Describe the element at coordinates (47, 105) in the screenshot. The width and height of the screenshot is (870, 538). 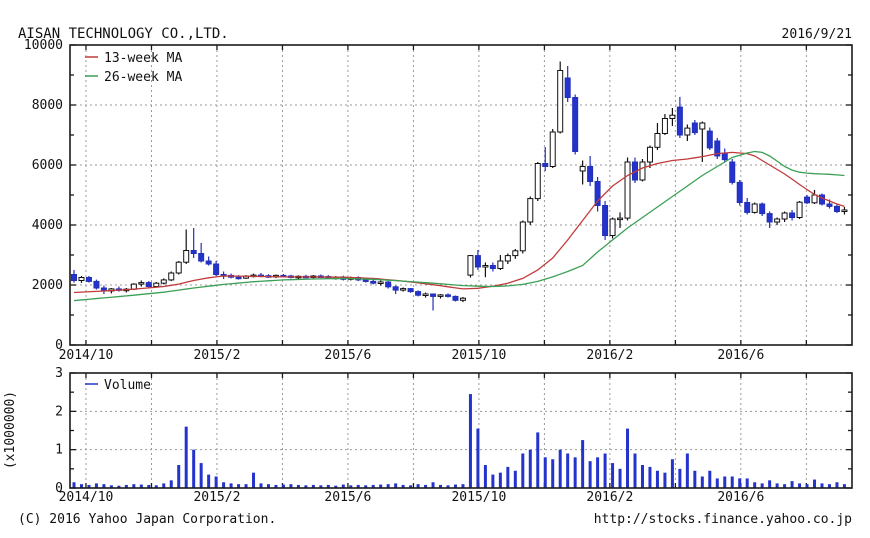
I see `y-tick-label: 8000` at that location.